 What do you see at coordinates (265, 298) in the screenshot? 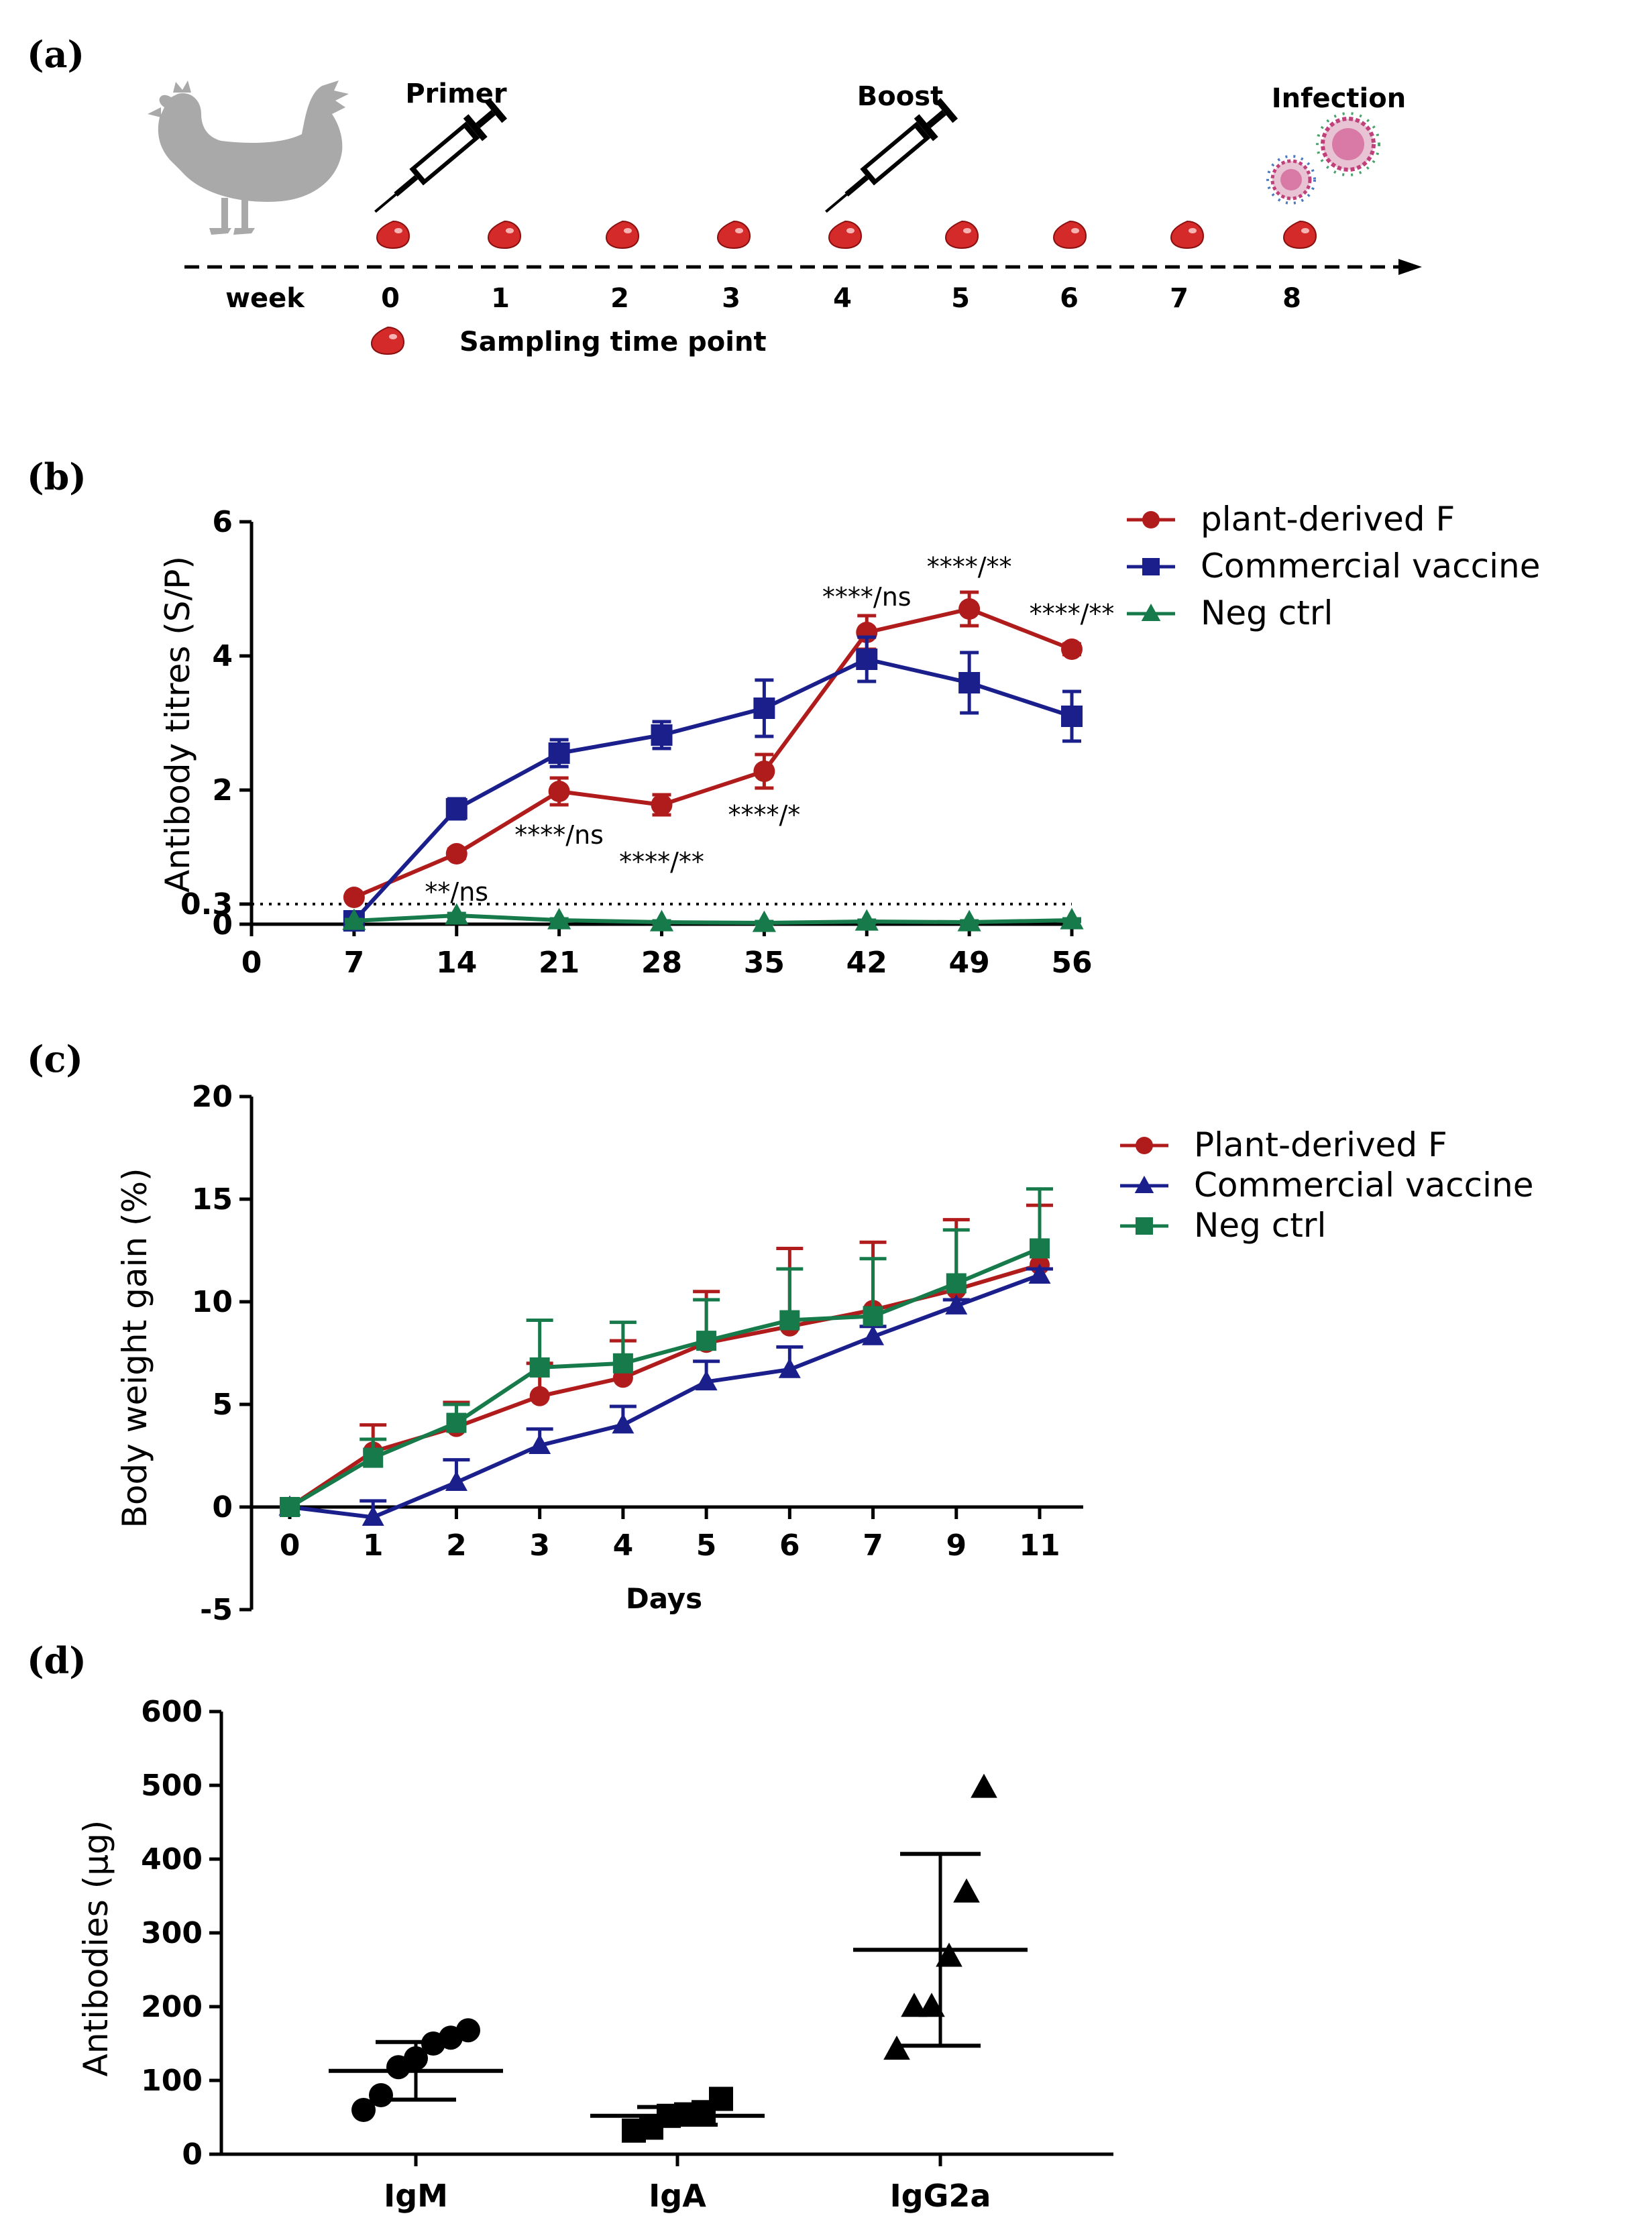
I see `timeline-week-label: week` at bounding box center [265, 298].